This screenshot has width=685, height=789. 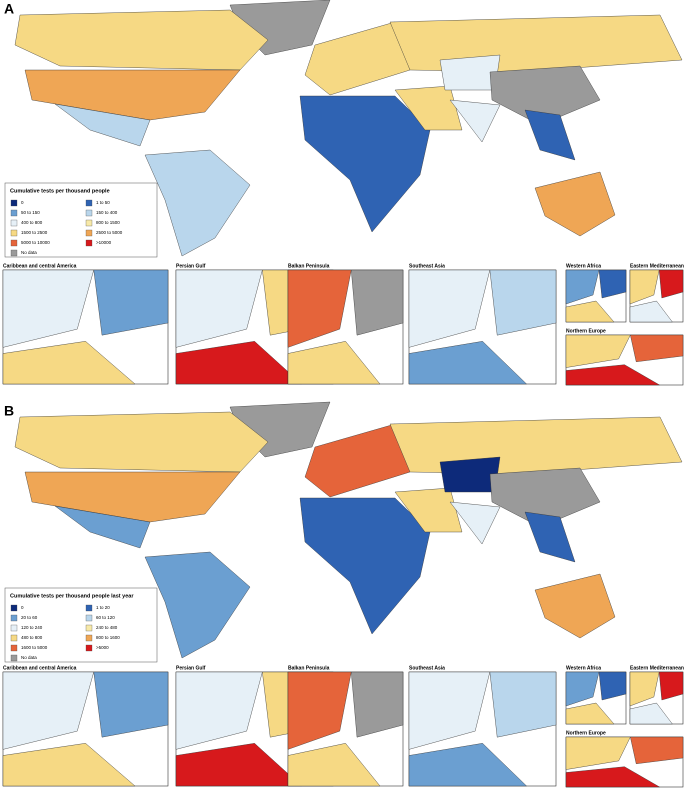 I want to click on inset-title: Northern Europe, so click(x=586, y=331).